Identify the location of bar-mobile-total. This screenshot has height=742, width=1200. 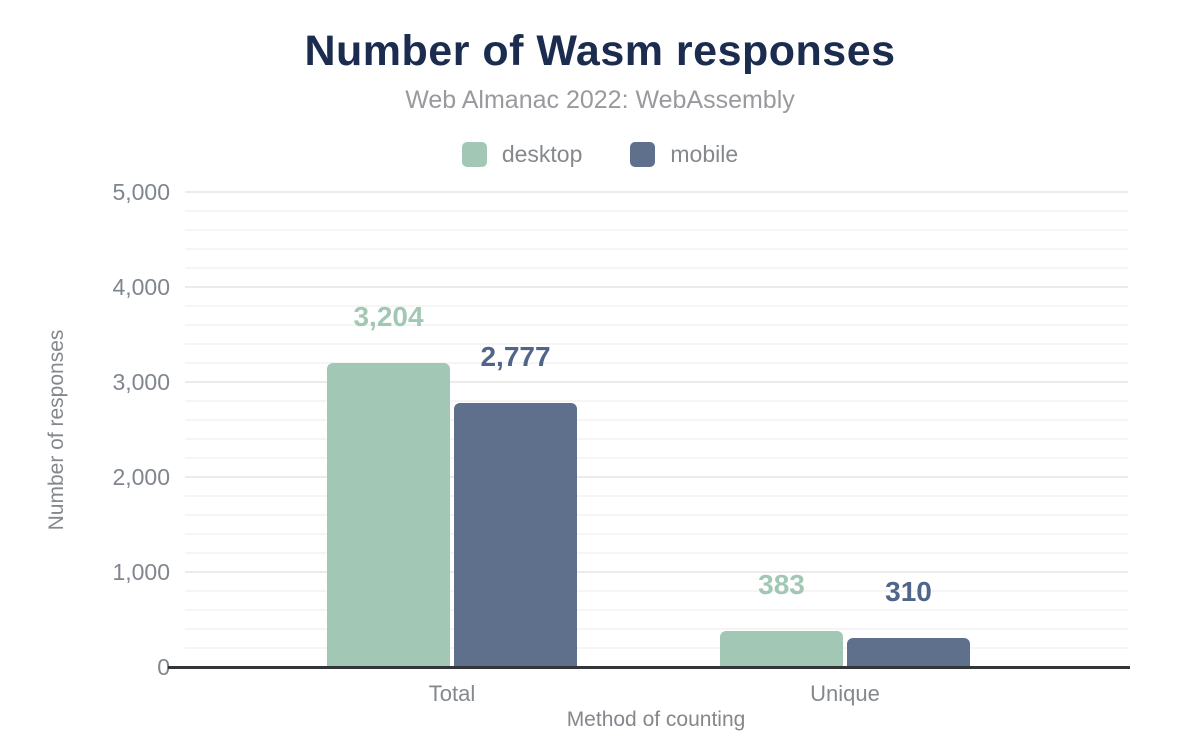
(515, 535).